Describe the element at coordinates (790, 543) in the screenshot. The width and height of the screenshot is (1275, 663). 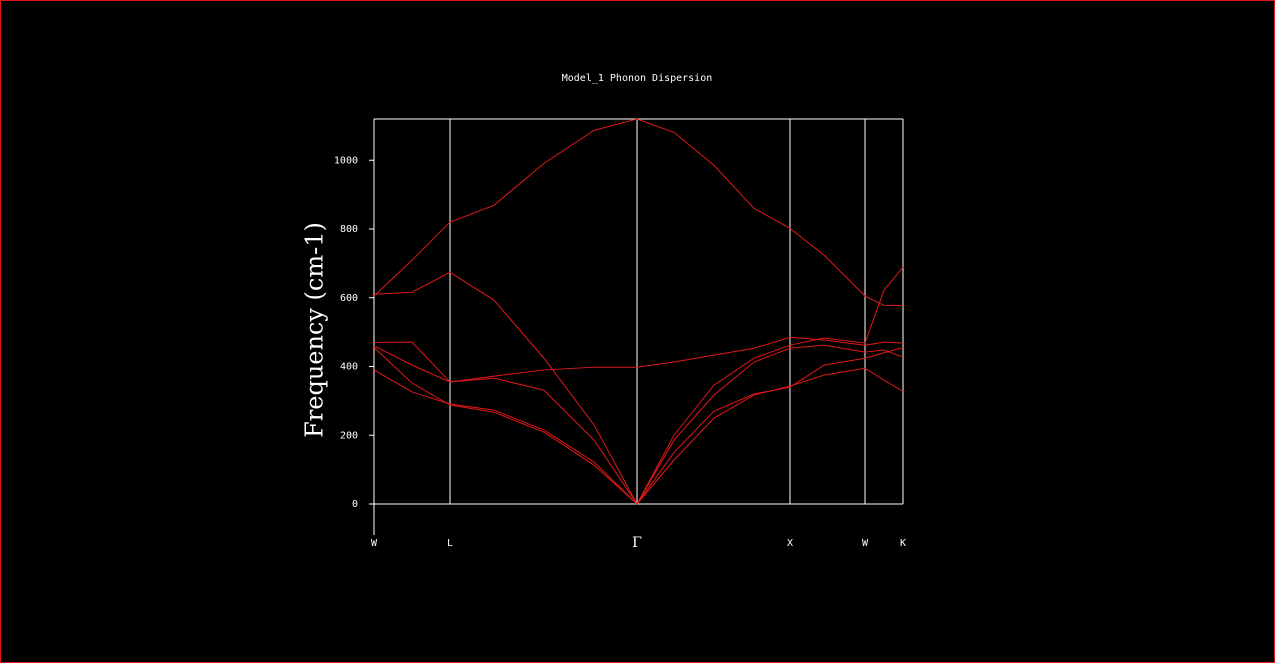
I see `x-tick-label: X` at that location.